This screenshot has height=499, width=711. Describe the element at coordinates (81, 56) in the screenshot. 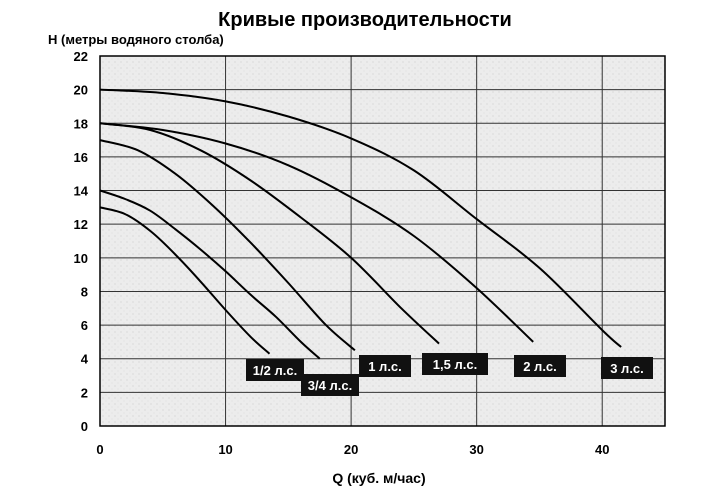

I see `y-tick-label: 22` at that location.